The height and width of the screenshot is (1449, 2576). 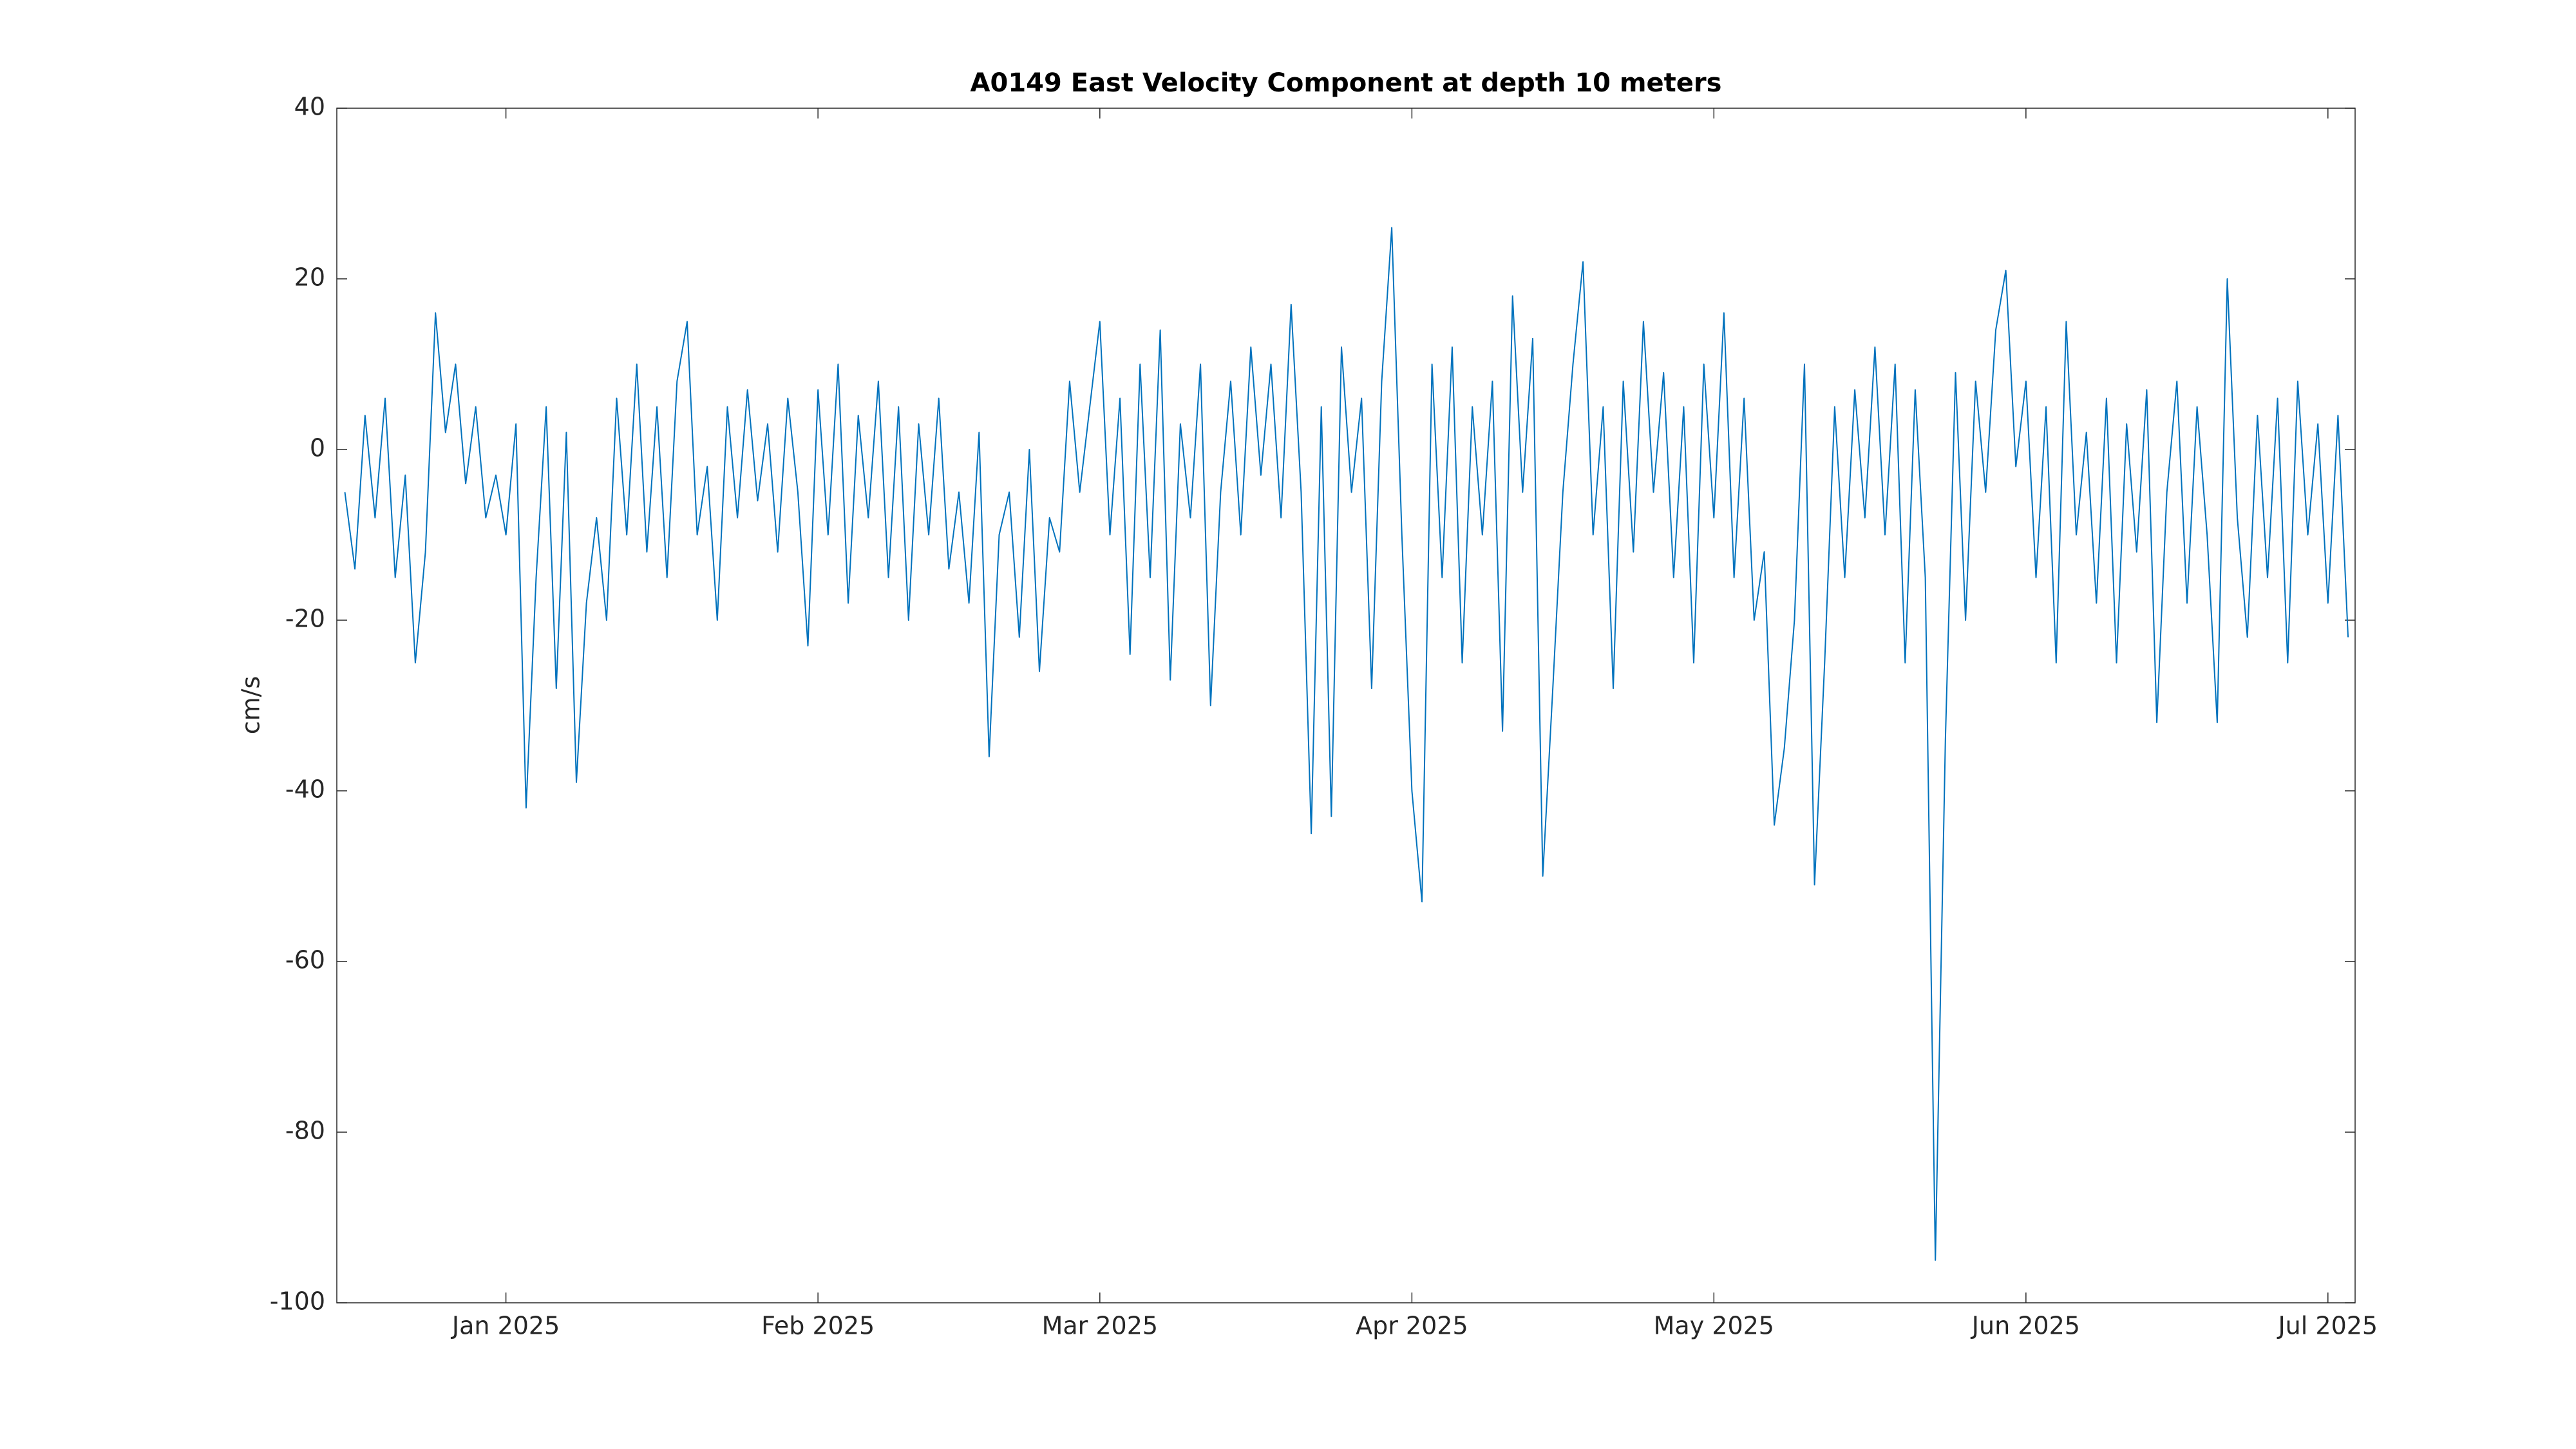 What do you see at coordinates (318, 448) in the screenshot?
I see `y-tick-label: 0` at bounding box center [318, 448].